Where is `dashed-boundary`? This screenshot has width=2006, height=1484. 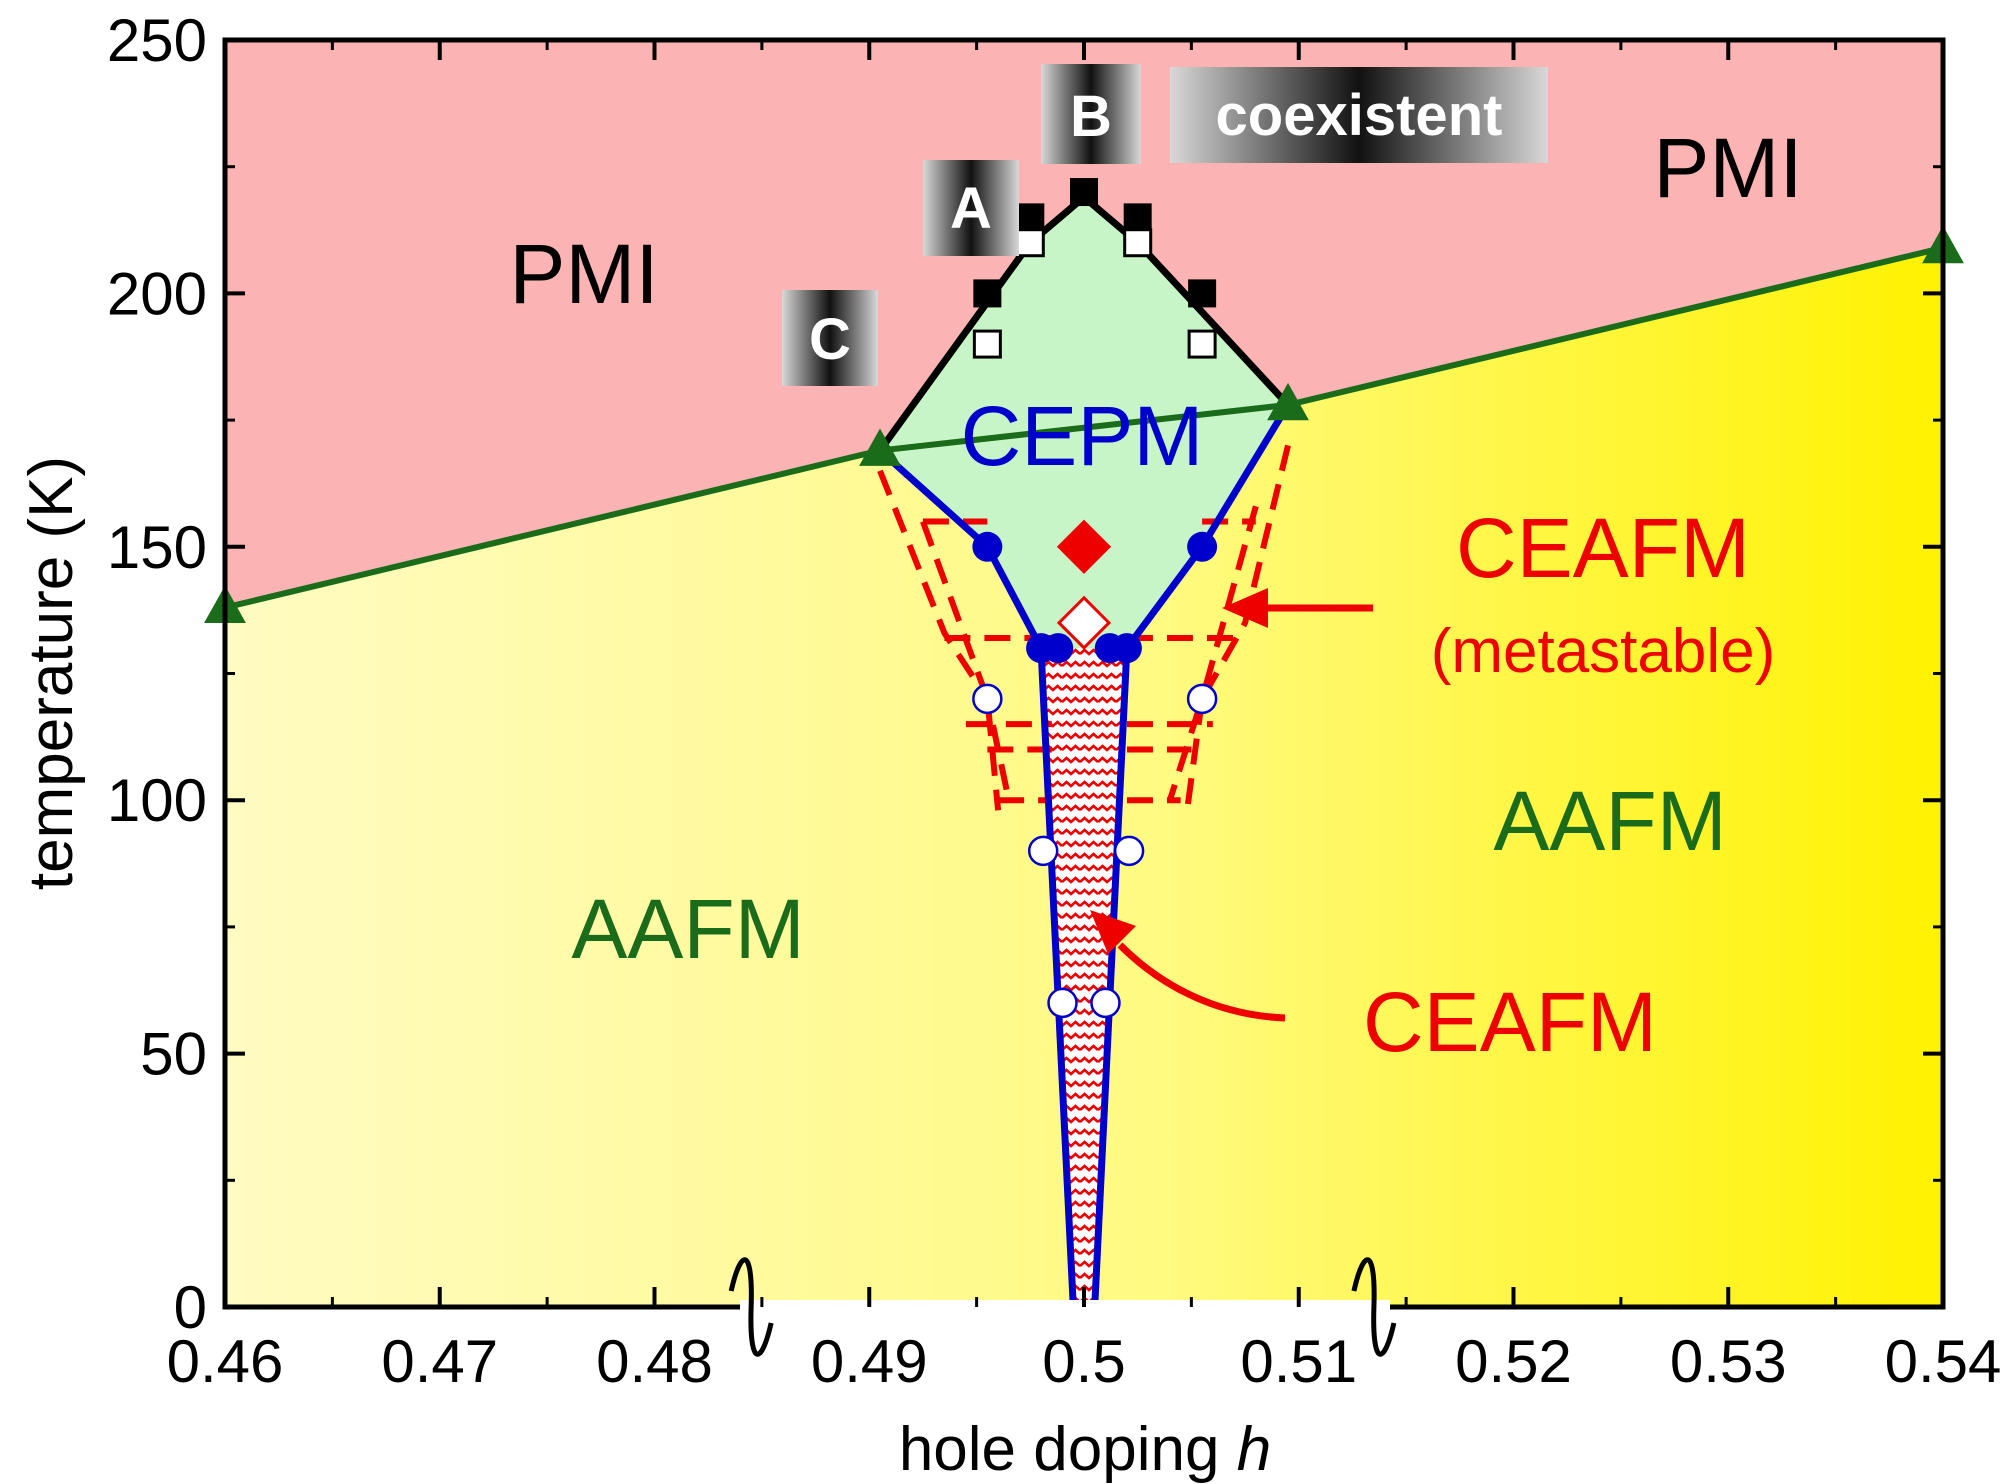
dashed-boundary is located at coordinates (961, 665).